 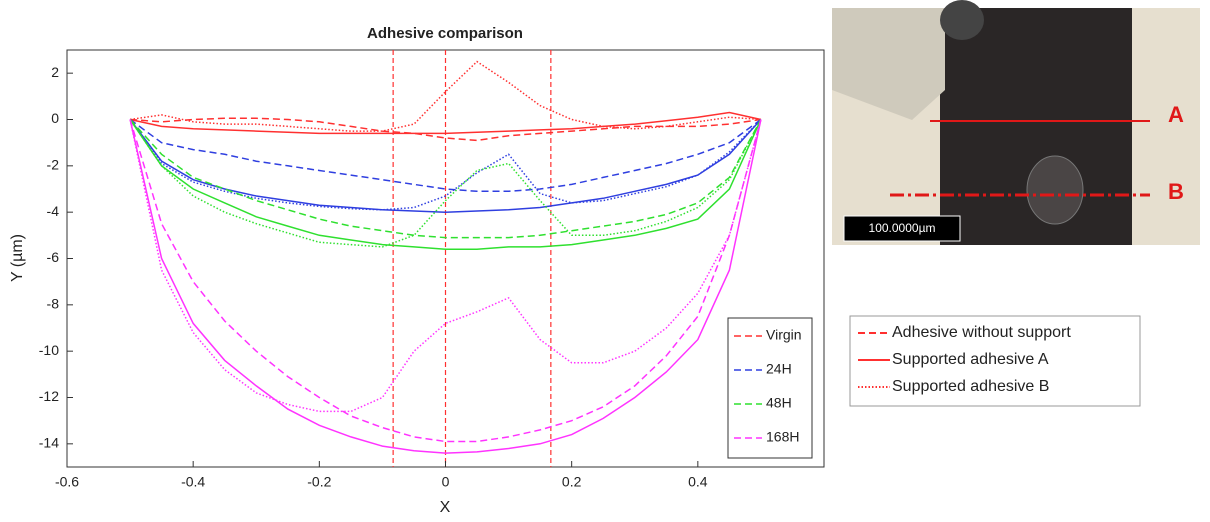 I want to click on scale-bar-label: 100.0000µm, so click(x=902, y=228).